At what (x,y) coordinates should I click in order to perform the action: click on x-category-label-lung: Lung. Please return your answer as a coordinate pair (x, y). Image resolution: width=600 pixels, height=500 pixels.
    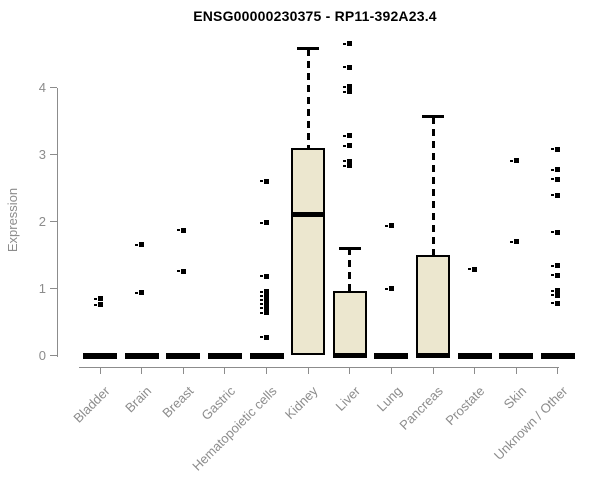
    Looking at the image, I should click on (389, 399).